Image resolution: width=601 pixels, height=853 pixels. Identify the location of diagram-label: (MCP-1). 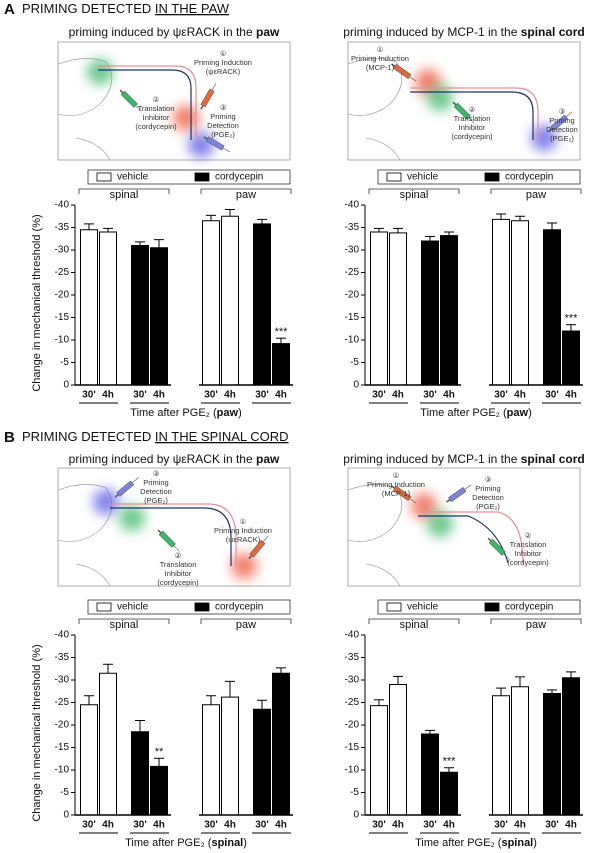
(380, 67).